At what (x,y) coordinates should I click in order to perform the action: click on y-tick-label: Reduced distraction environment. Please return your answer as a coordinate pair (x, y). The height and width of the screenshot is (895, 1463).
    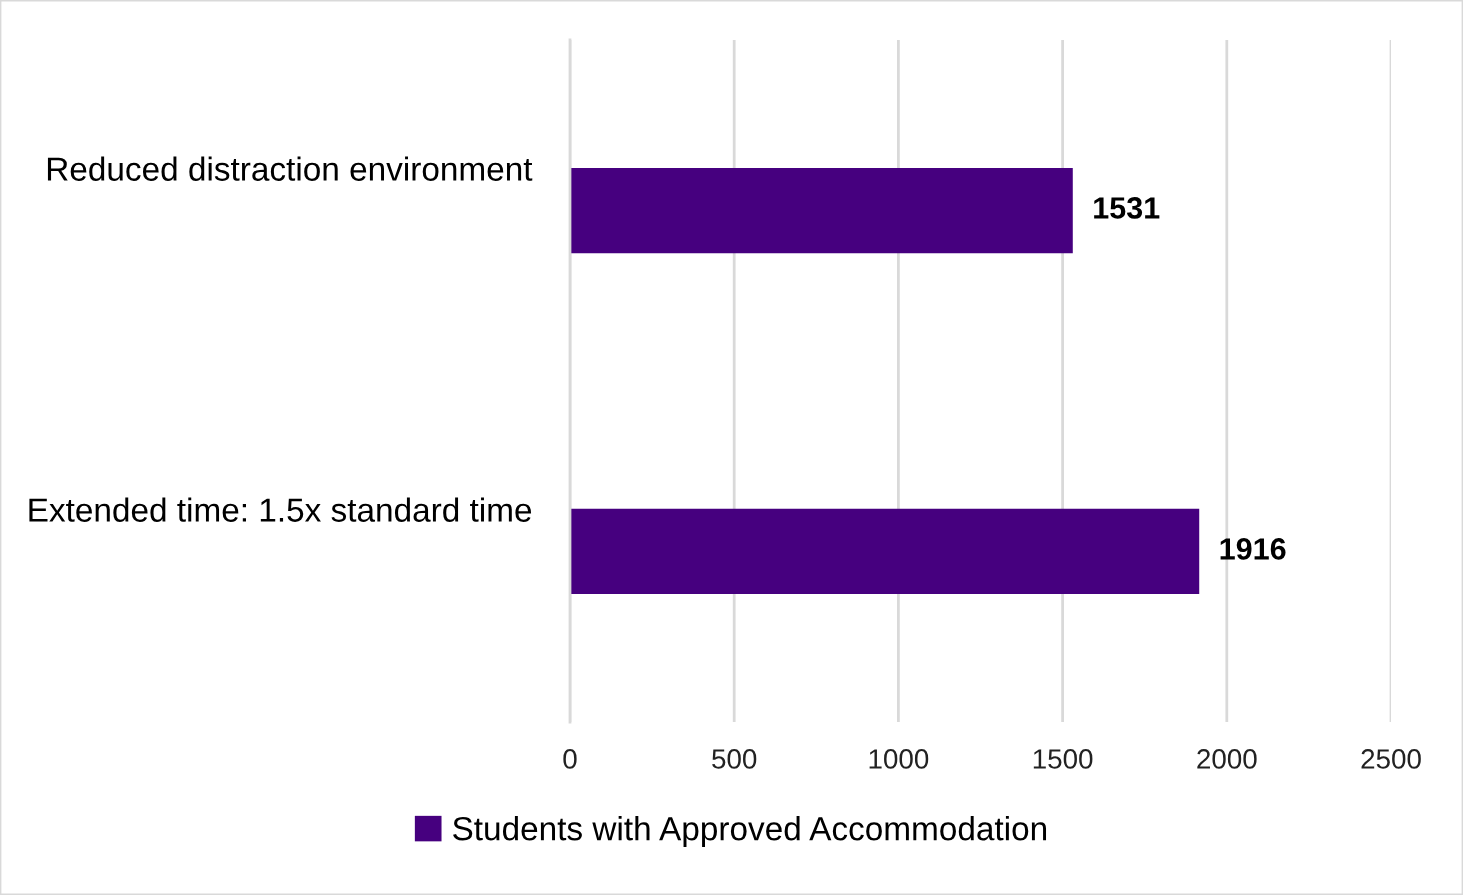
    Looking at the image, I should click on (290, 168).